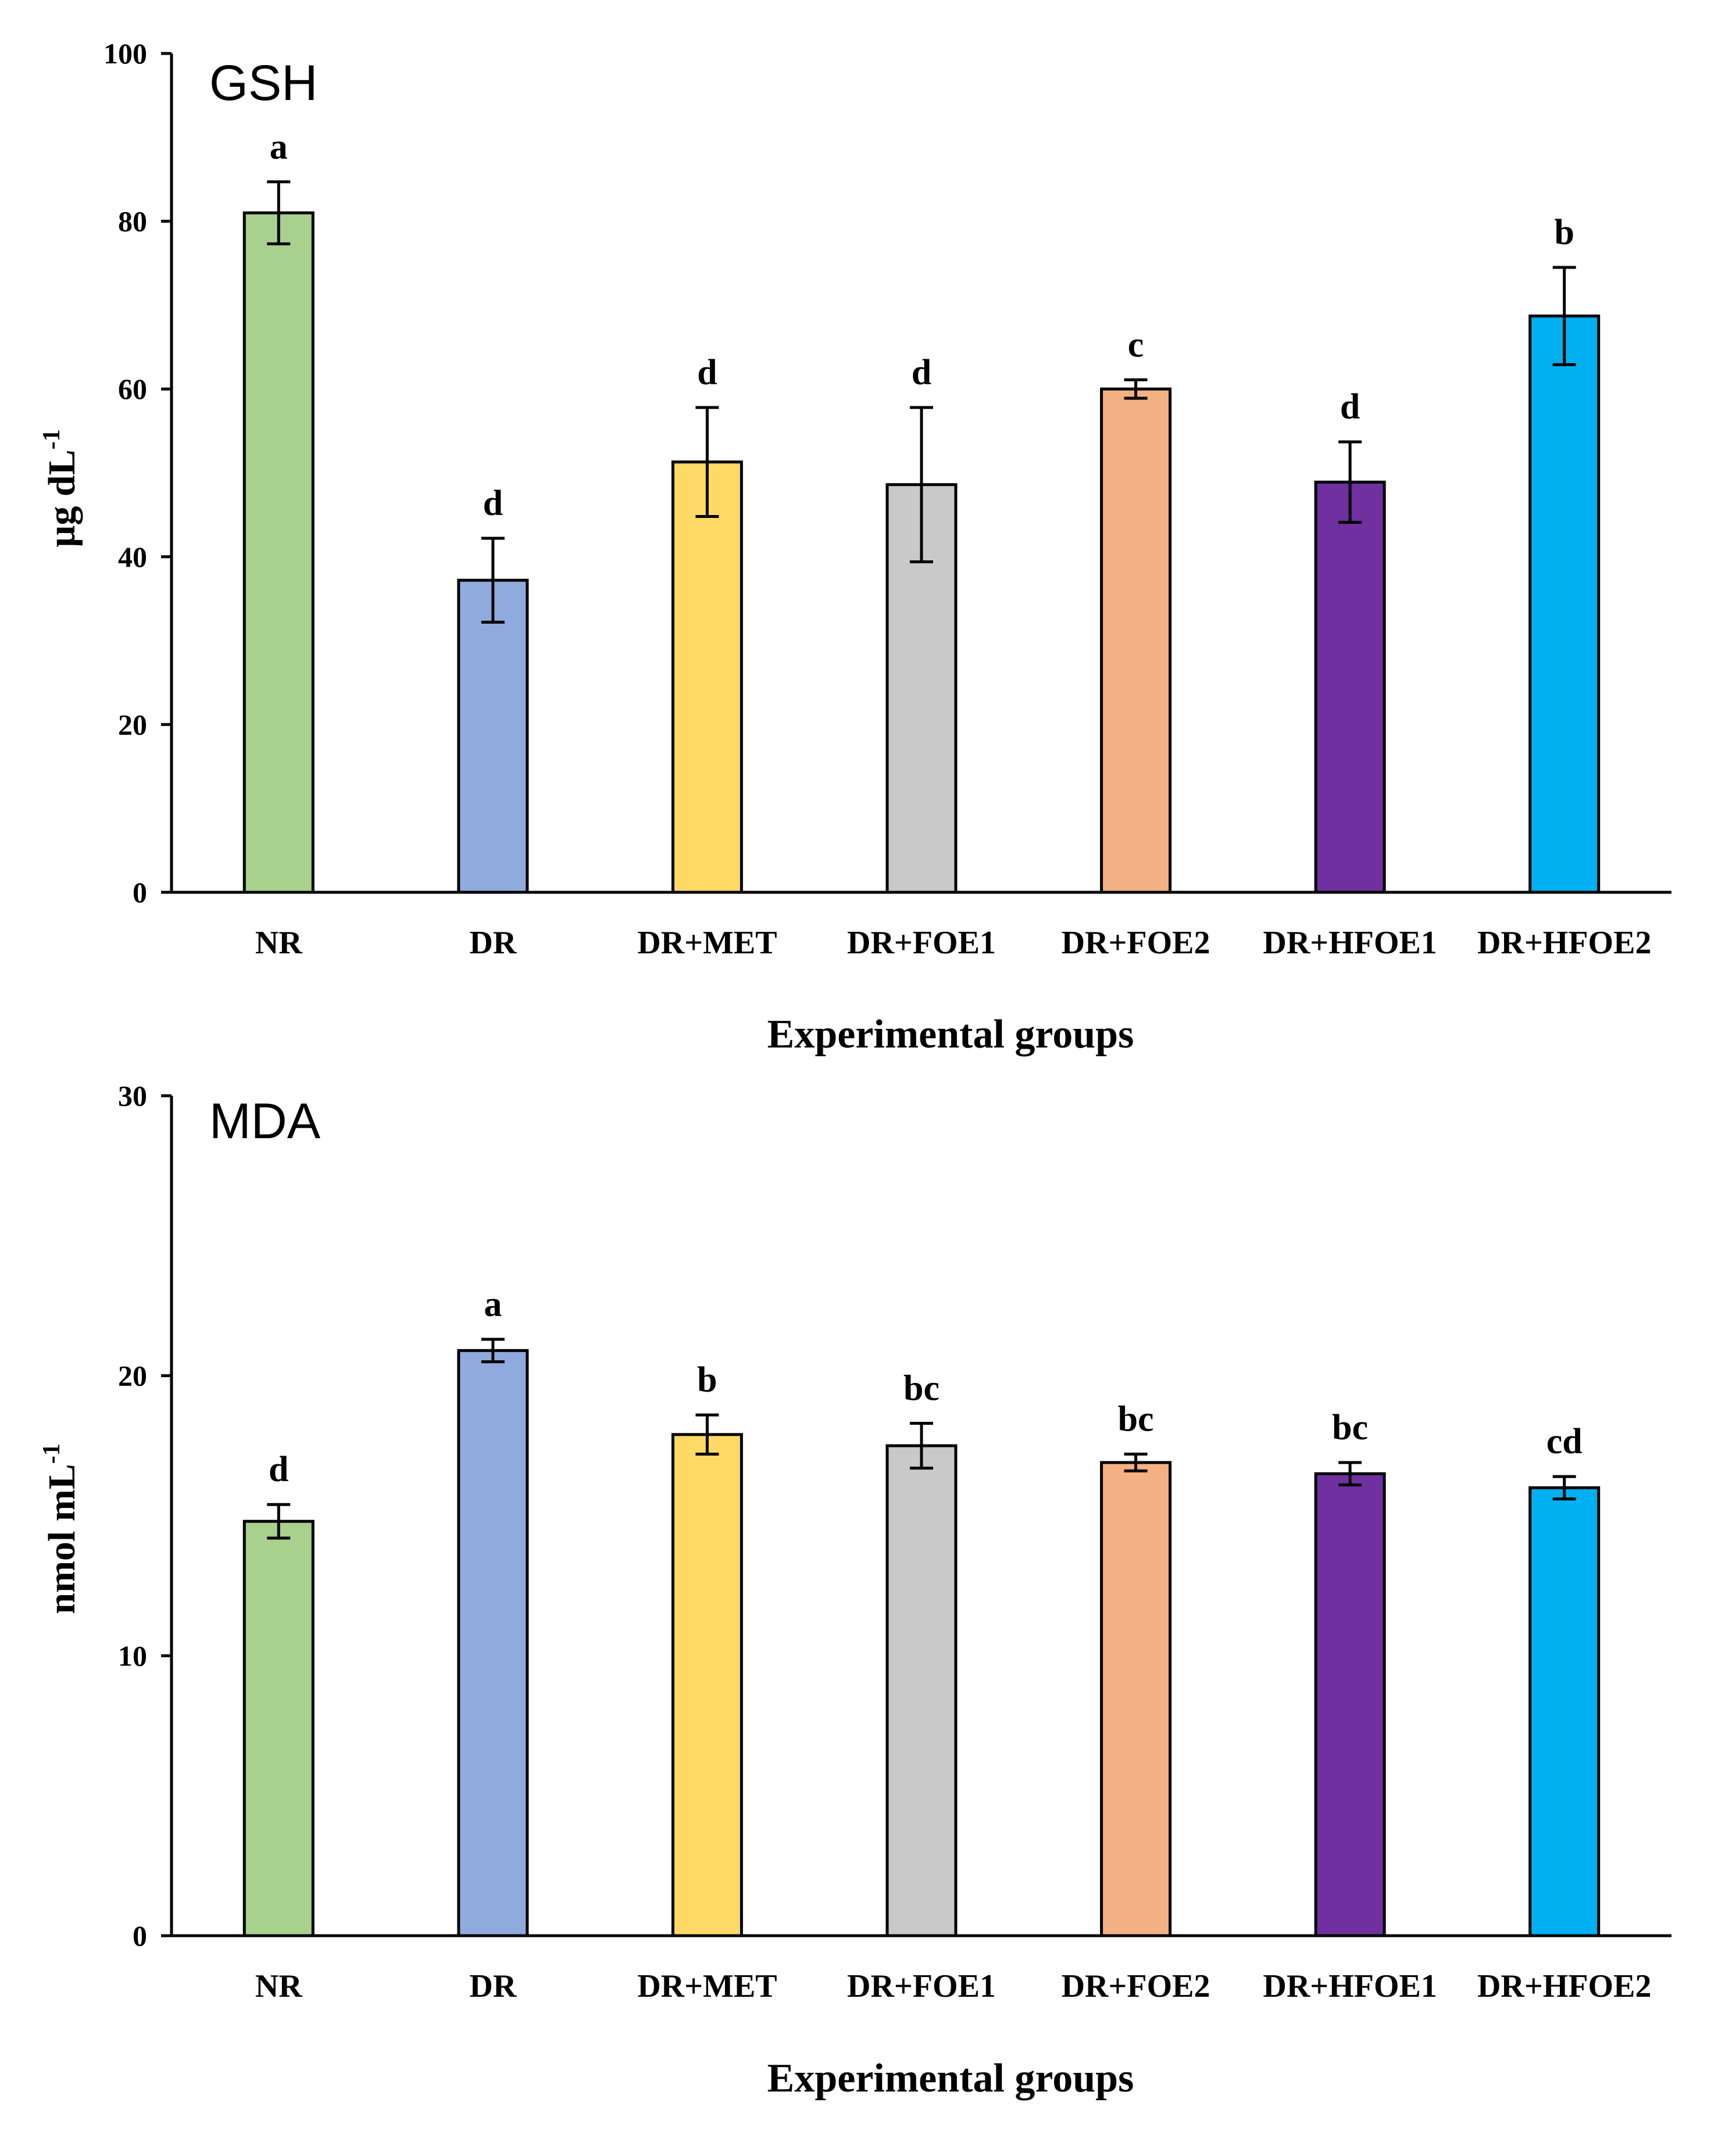 Image resolution: width=1736 pixels, height=2138 pixels. What do you see at coordinates (132, 557) in the screenshot?
I see `gsh-y-tick-label: 40` at bounding box center [132, 557].